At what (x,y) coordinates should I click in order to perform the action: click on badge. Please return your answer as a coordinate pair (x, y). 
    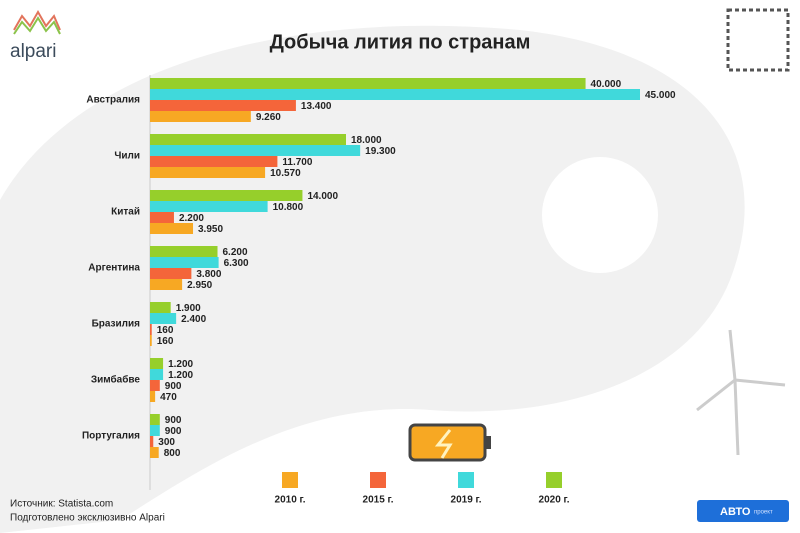
    Looking at the image, I should click on (743, 511).